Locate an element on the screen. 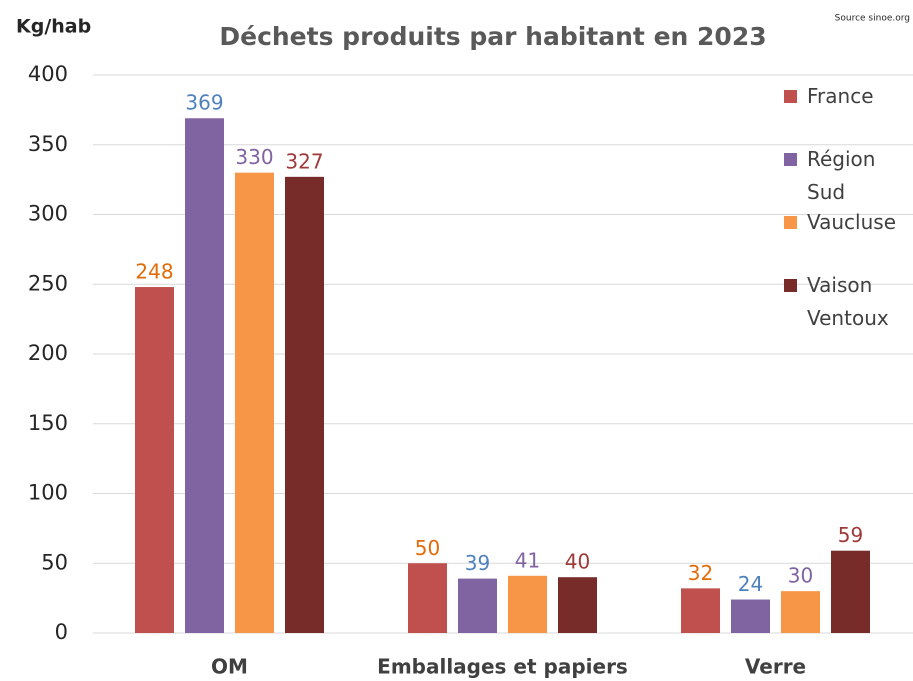 The width and height of the screenshot is (913, 681). y-tick-label: 300 is located at coordinates (48, 214).